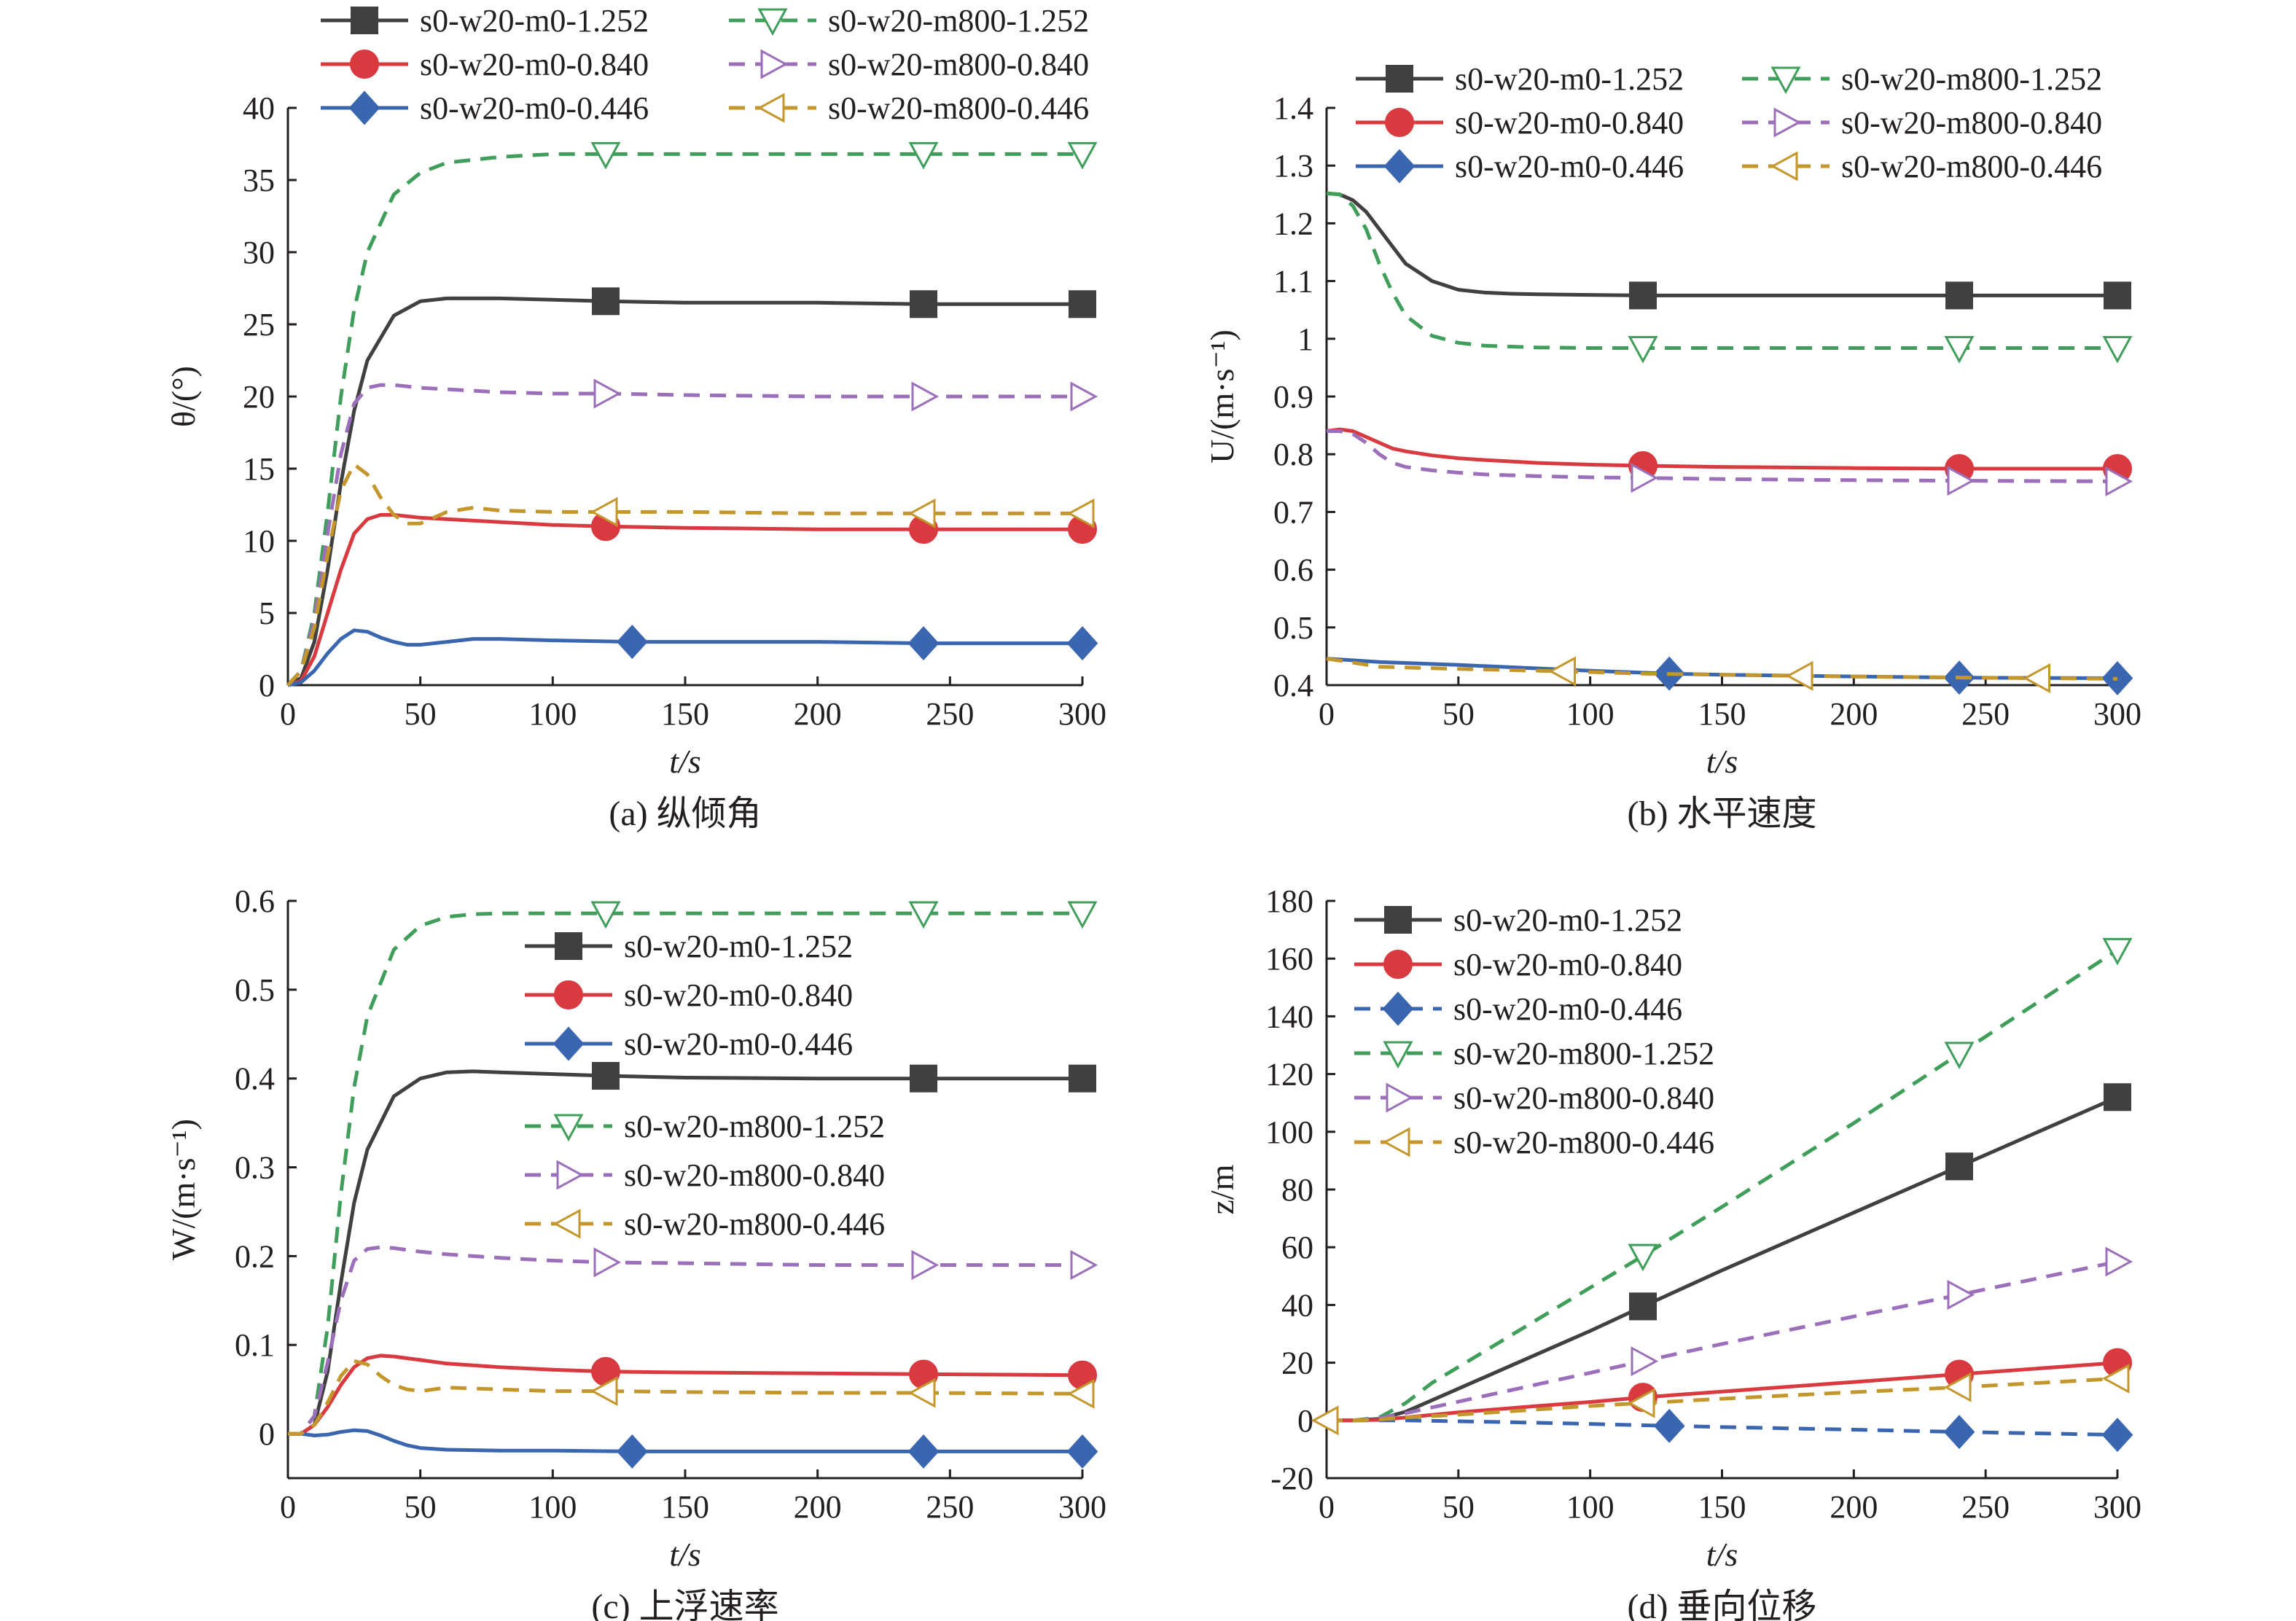  Describe the element at coordinates (1534, 1098) in the screenshot. I see `legend-item: s0-w20-m800-0.840` at that location.